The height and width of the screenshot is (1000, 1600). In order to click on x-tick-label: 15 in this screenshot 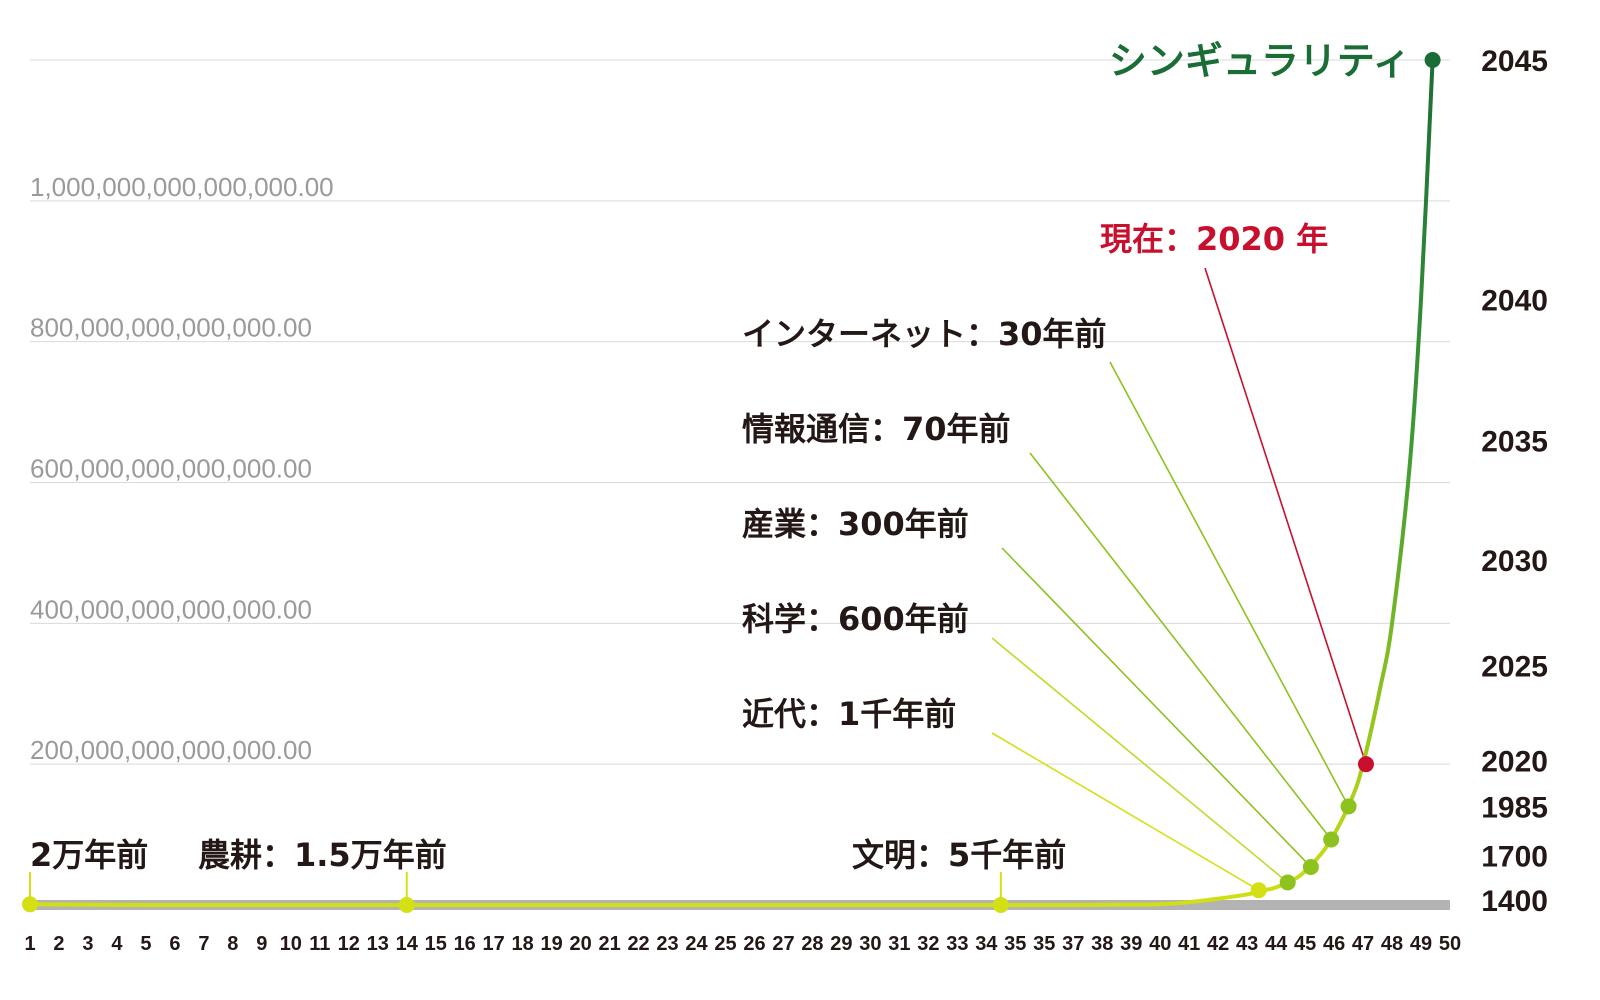, I will do `click(436, 944)`.